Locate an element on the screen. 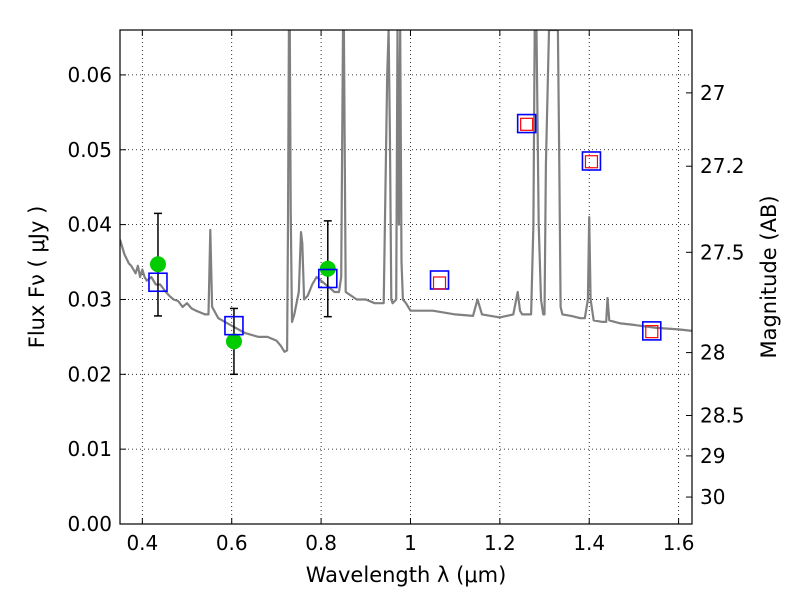 The height and width of the screenshot is (600, 800). x-tick-label: 0.4 is located at coordinates (142, 543).